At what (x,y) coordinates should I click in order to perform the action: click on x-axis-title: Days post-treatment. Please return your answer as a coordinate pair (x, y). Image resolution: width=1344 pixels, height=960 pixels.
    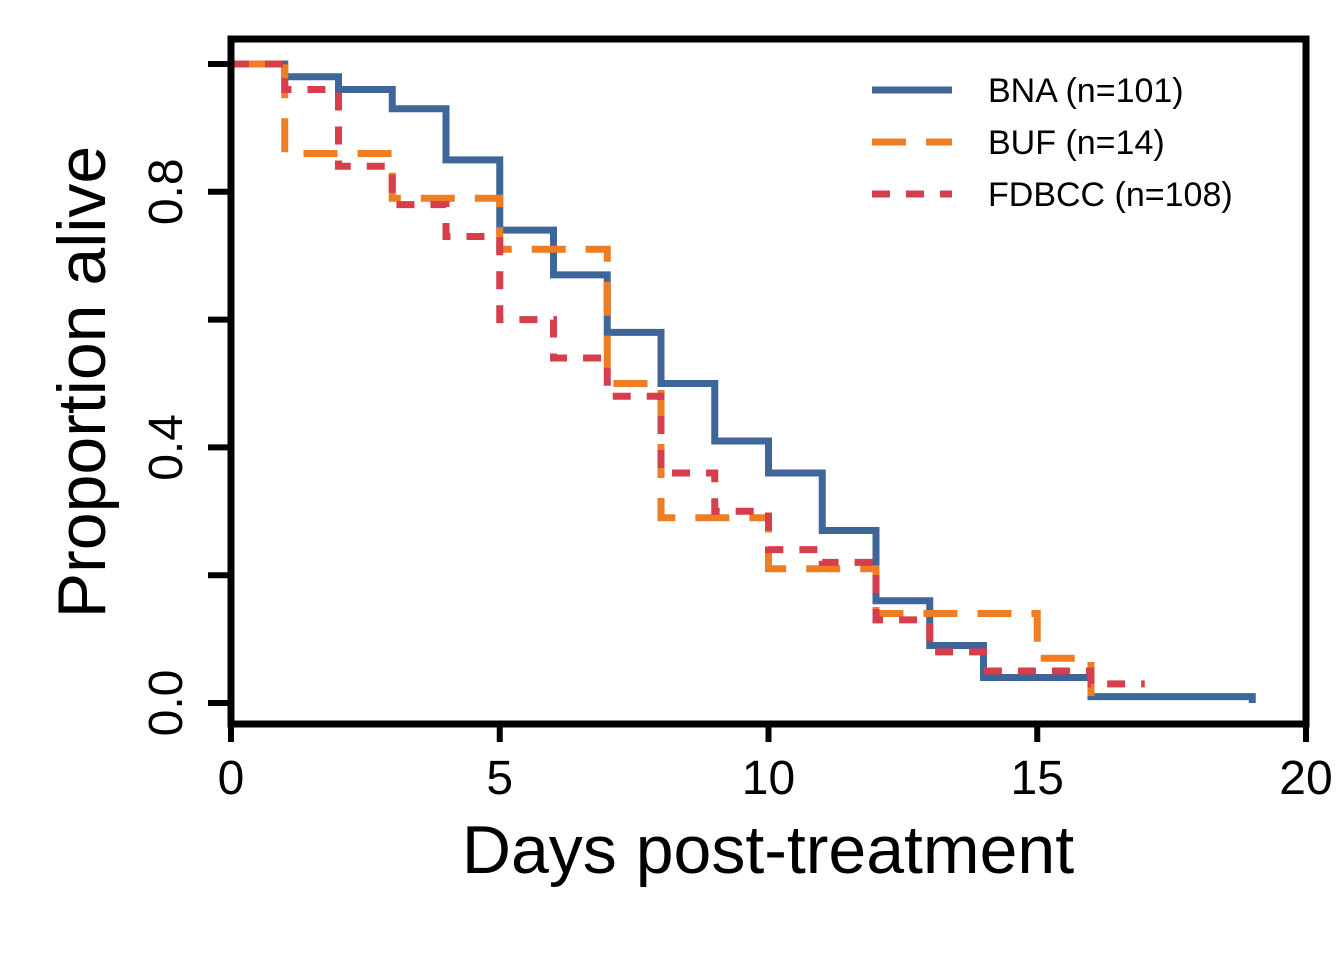
    Looking at the image, I should click on (768, 850).